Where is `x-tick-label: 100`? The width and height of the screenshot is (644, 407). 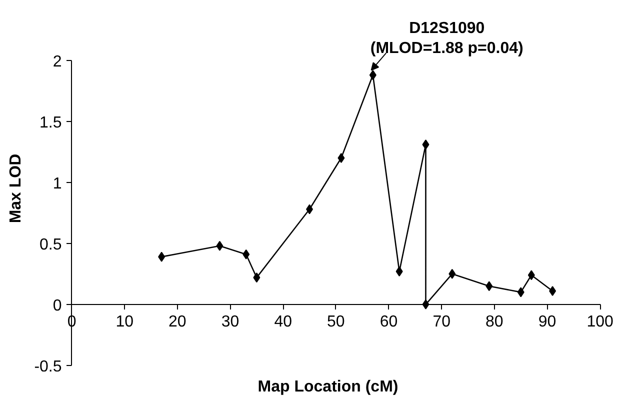 x-tick-label: 100 is located at coordinates (600, 321).